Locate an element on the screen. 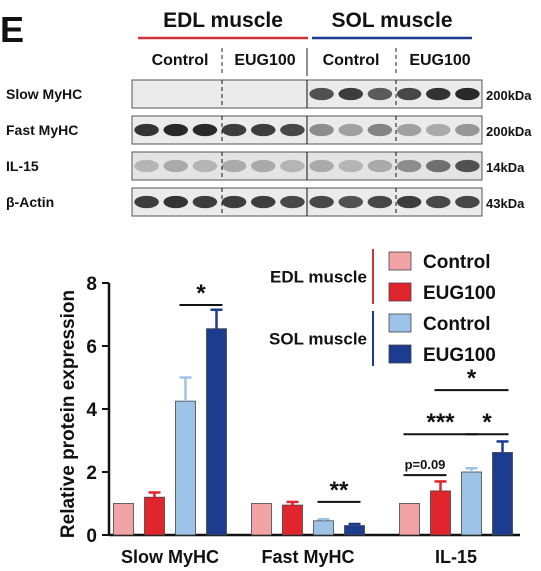  legend-group-label: EDL muscle is located at coordinates (318, 277).